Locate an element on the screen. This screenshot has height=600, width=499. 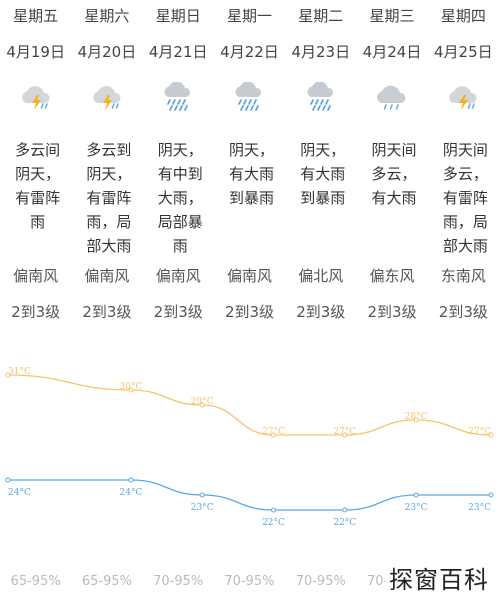
high-temp-label: 30°C is located at coordinates (131, 387).